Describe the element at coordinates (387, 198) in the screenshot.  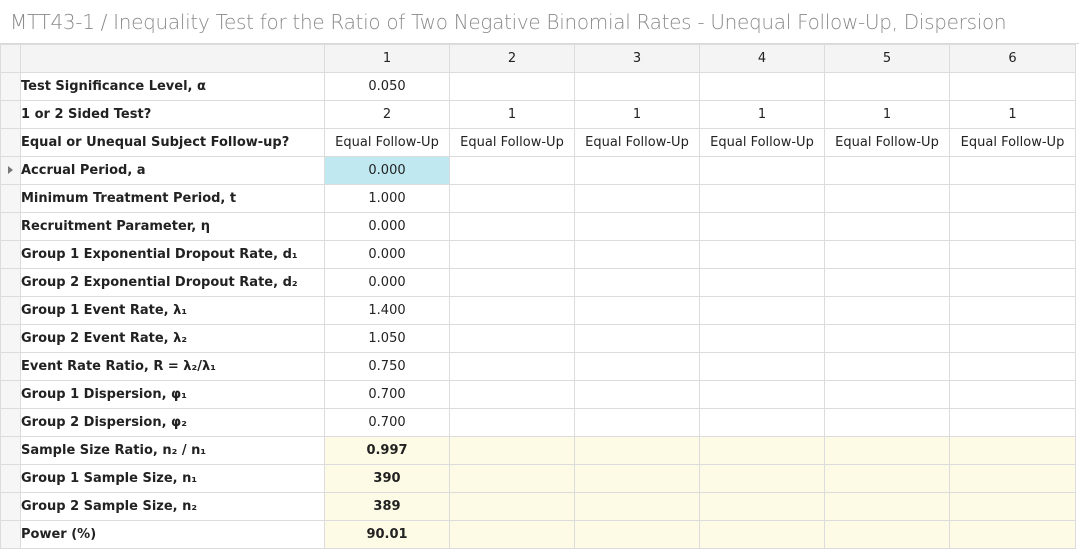
I see `grid-cell: 1.000` at that location.